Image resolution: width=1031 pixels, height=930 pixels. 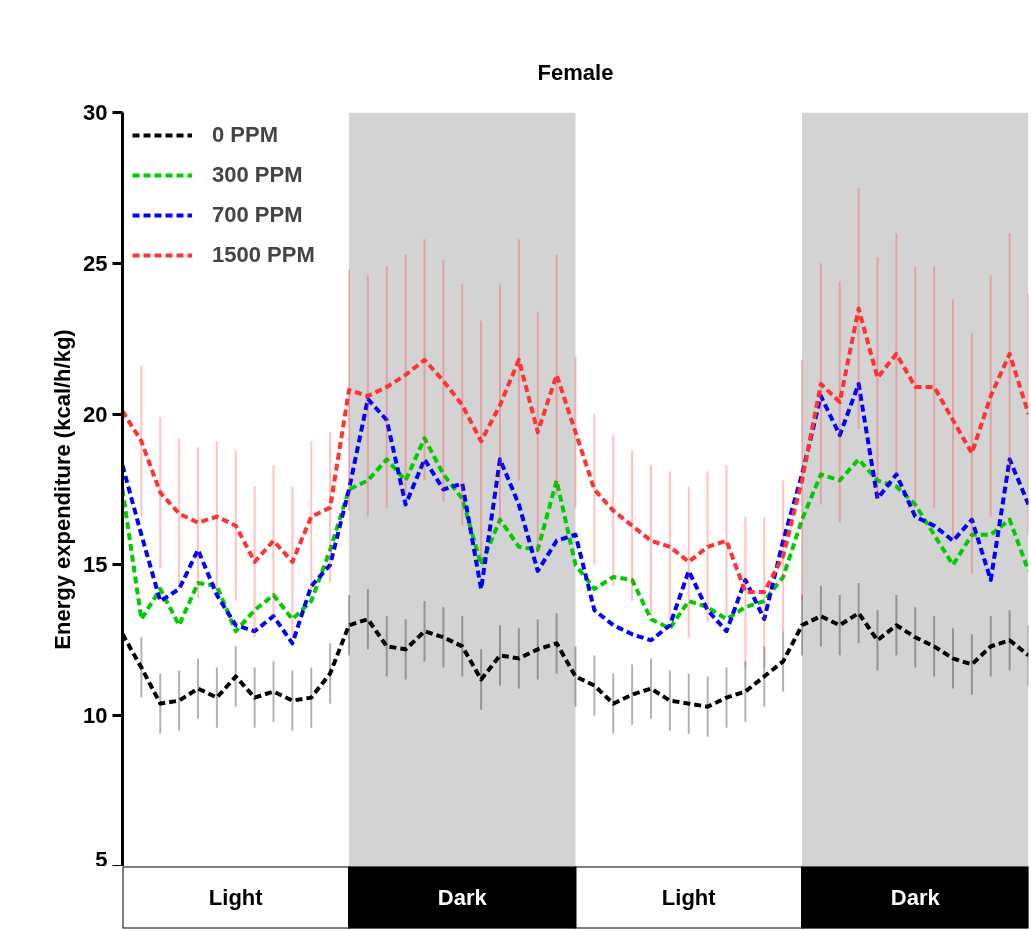 What do you see at coordinates (63, 489) in the screenshot?
I see `y-axis-title: Energy expenditure (kcal/h/kg)` at bounding box center [63, 489].